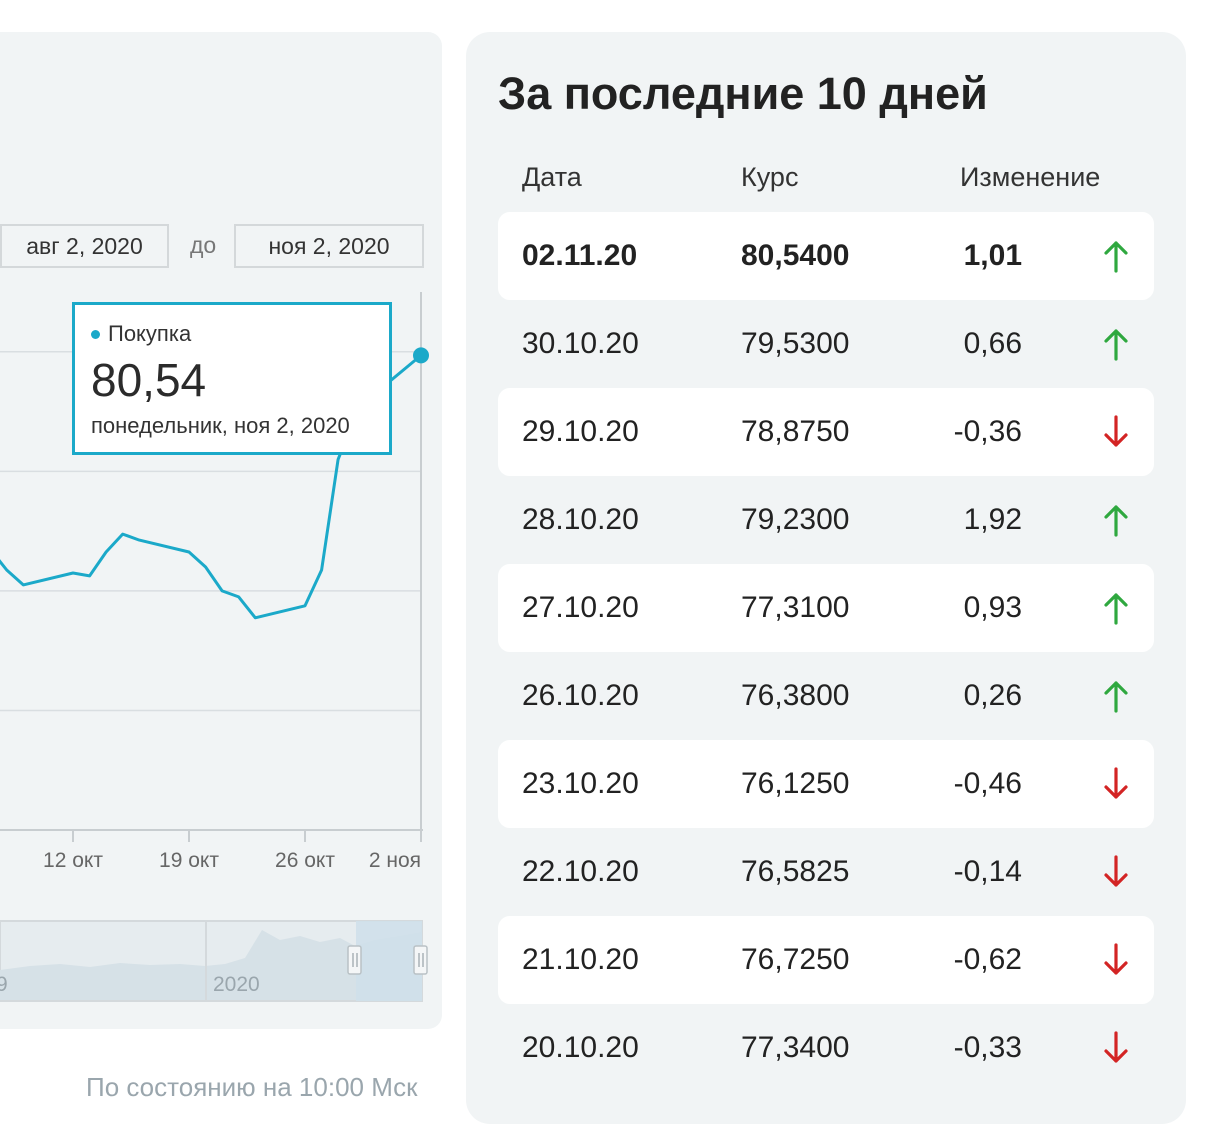 The image size is (1206, 1142). What do you see at coordinates (189, 860) in the screenshot?
I see `x-tick-label: 19 окт` at bounding box center [189, 860].